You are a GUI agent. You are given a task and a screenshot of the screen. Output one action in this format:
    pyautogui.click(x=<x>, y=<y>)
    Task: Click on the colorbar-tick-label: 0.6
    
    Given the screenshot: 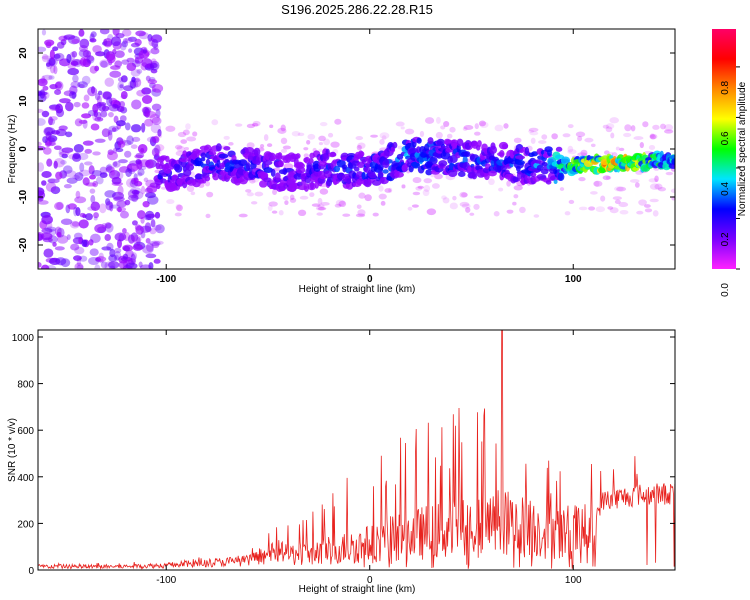 What is the action you would take?
    pyautogui.click(x=725, y=138)
    